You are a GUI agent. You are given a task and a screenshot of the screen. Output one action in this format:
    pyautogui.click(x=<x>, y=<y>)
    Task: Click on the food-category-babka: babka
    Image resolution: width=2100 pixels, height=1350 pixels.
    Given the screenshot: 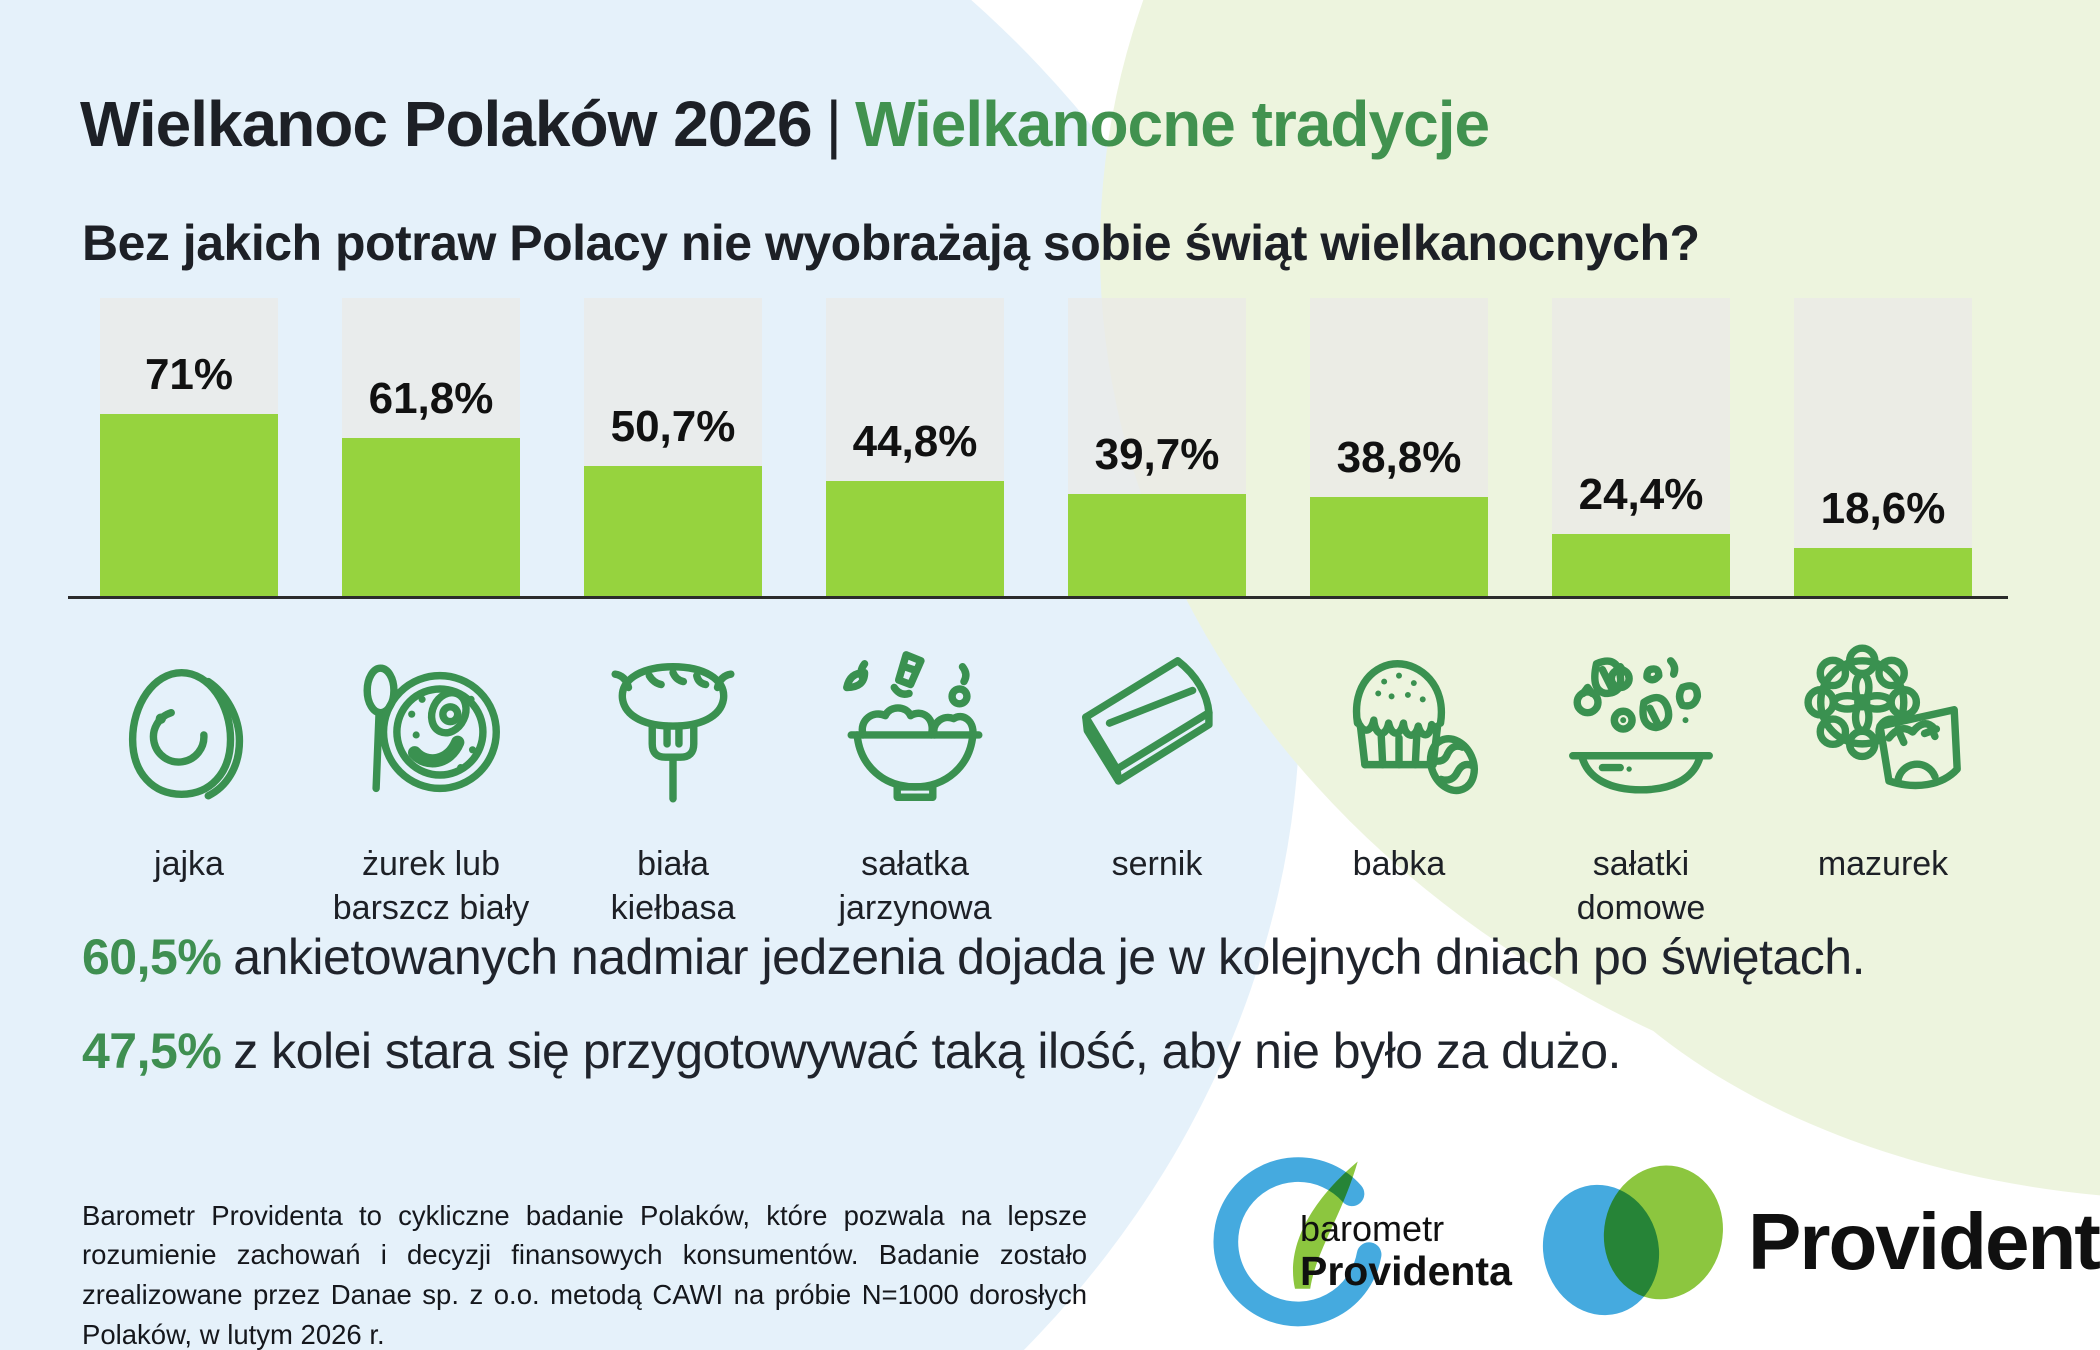 What is the action you would take?
    pyautogui.click(x=1399, y=781)
    